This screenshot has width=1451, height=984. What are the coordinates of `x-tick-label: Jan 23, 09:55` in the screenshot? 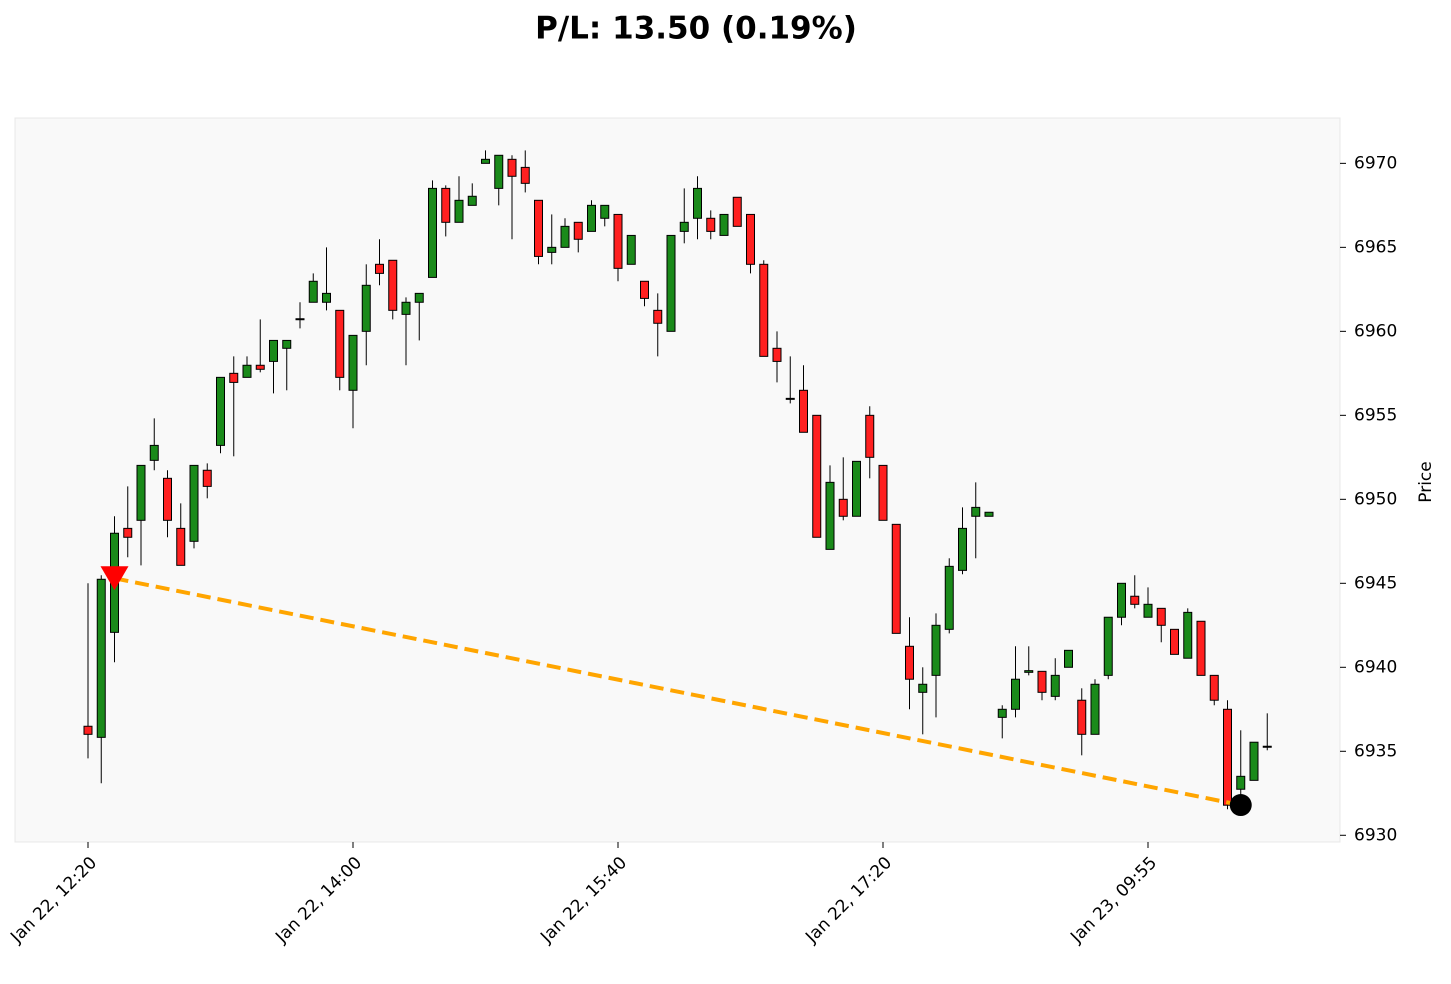 It's located at (1113, 900).